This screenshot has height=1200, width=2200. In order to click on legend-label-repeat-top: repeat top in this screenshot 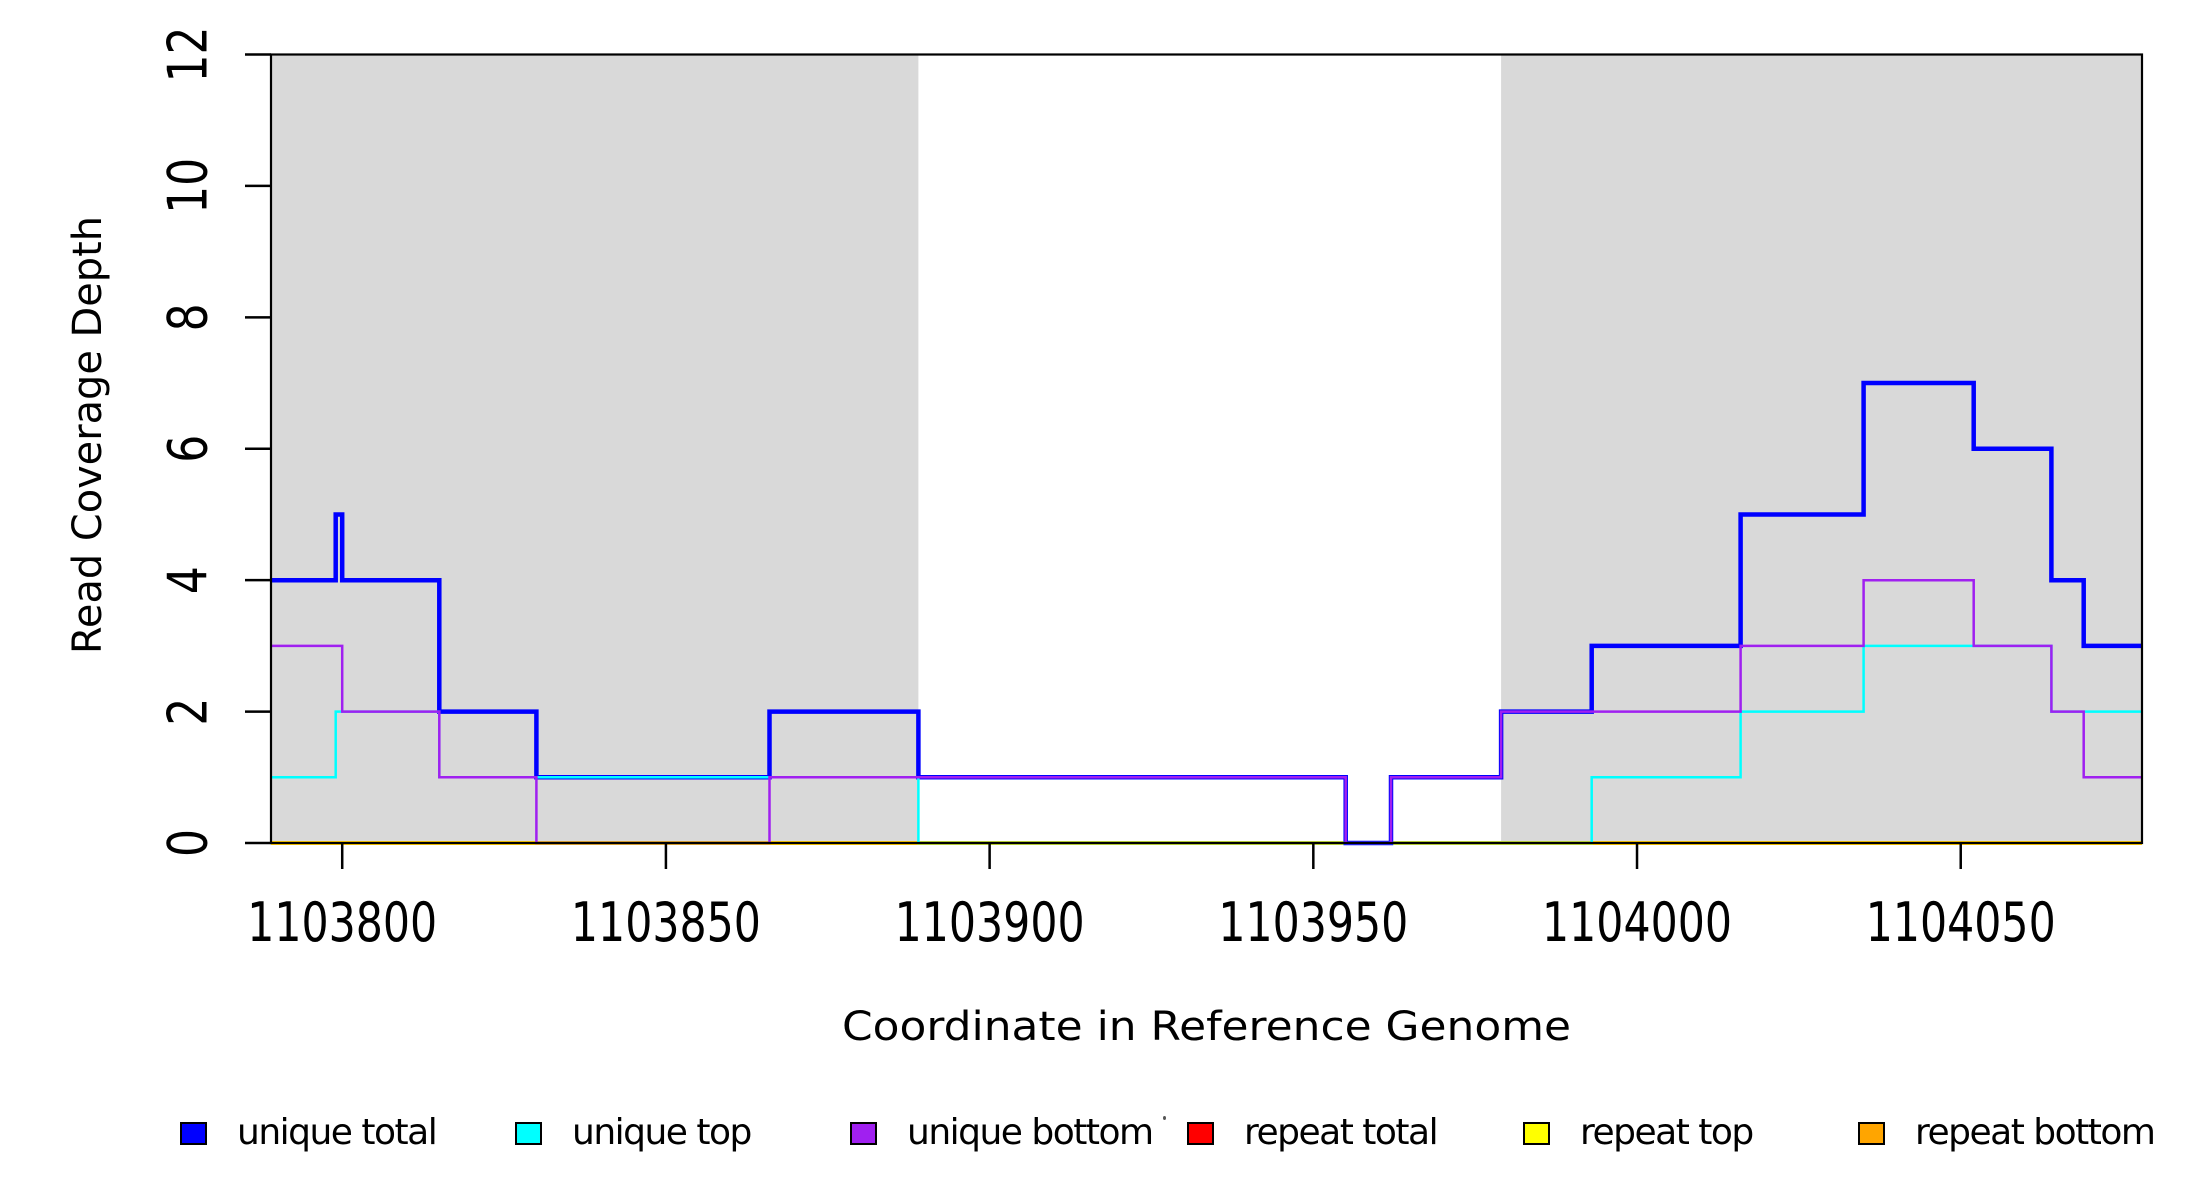, I will do `click(1667, 1132)`.